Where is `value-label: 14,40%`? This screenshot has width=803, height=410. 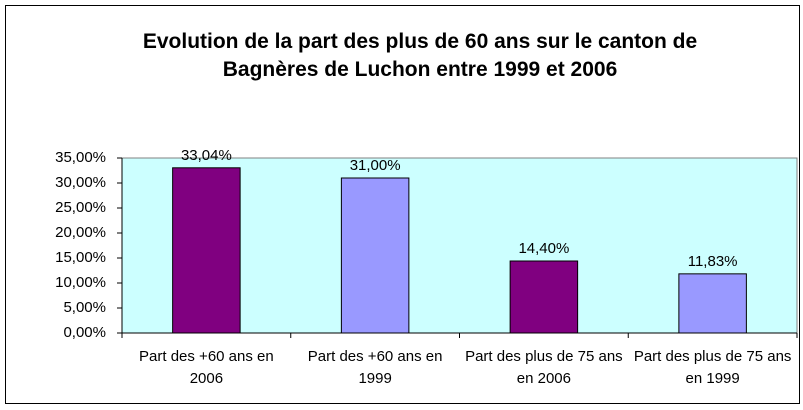 value-label: 14,40% is located at coordinates (543, 248).